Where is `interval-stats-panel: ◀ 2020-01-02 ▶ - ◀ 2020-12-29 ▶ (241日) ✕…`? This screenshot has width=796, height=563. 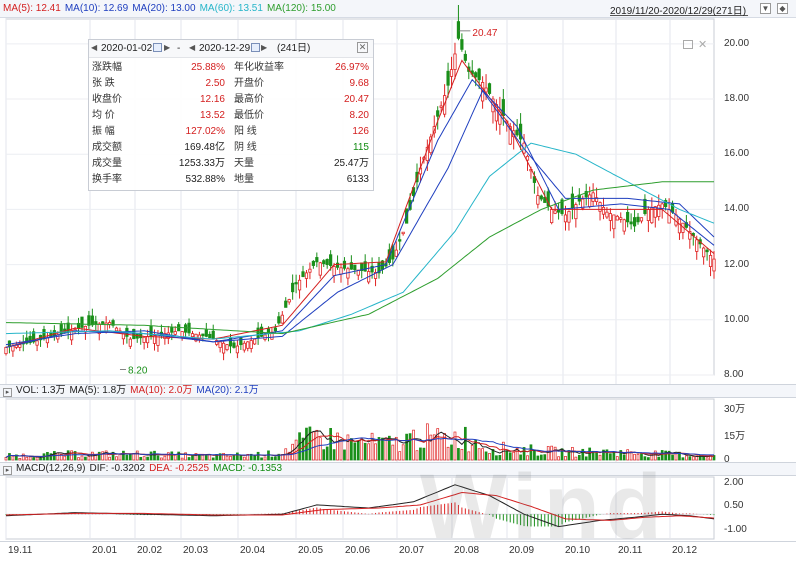
interval-stats-panel: ◀ 2020-01-02 ▶ - ◀ 2020-12-29 ▶ (241日) ✕… is located at coordinates (231, 115).